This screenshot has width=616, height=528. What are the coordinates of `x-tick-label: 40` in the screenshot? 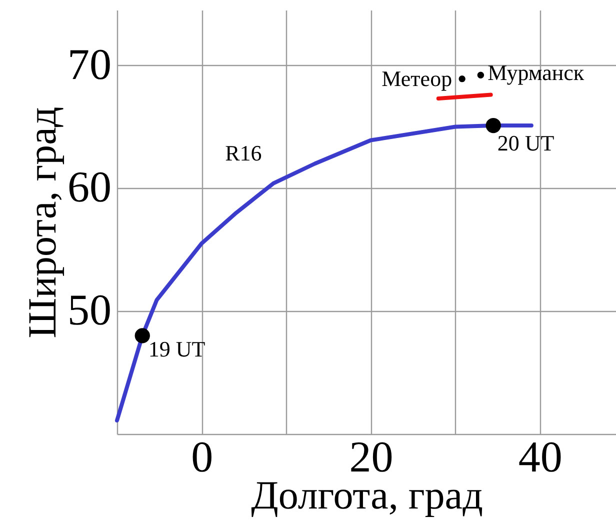 It's located at (540, 457).